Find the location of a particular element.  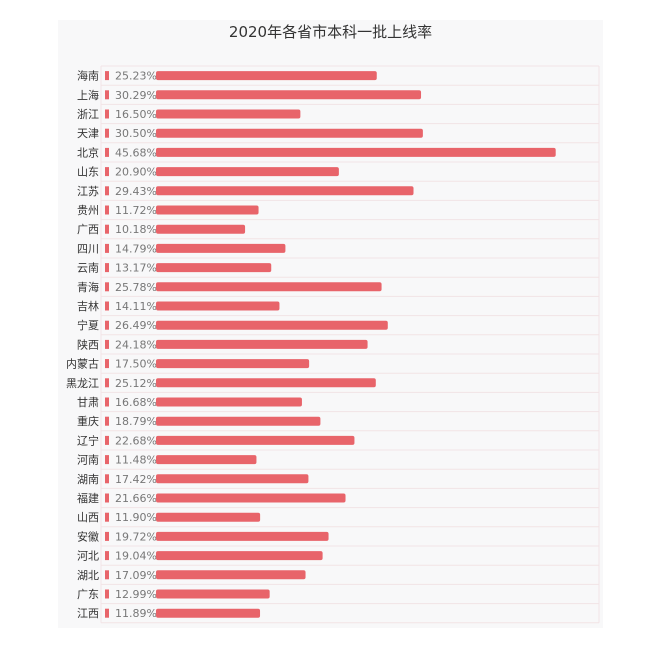

category-label: 山西 is located at coordinates (88, 517).